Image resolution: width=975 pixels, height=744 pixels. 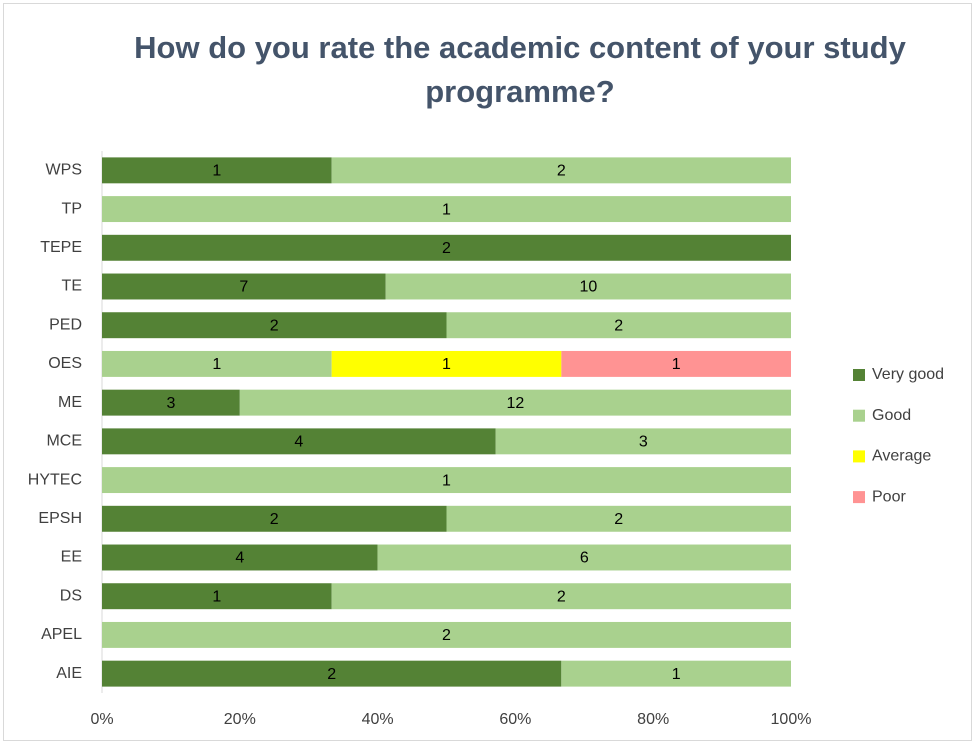 I want to click on legend-label: Poor, so click(x=889, y=496).